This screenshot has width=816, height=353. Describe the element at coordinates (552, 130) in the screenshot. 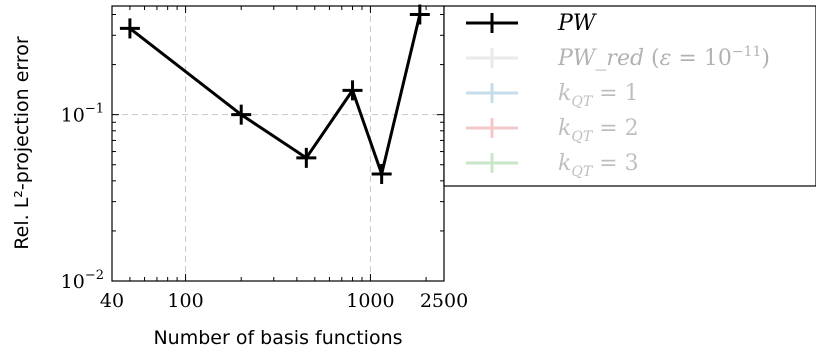

I see `legend-item: kQT = 2` at that location.